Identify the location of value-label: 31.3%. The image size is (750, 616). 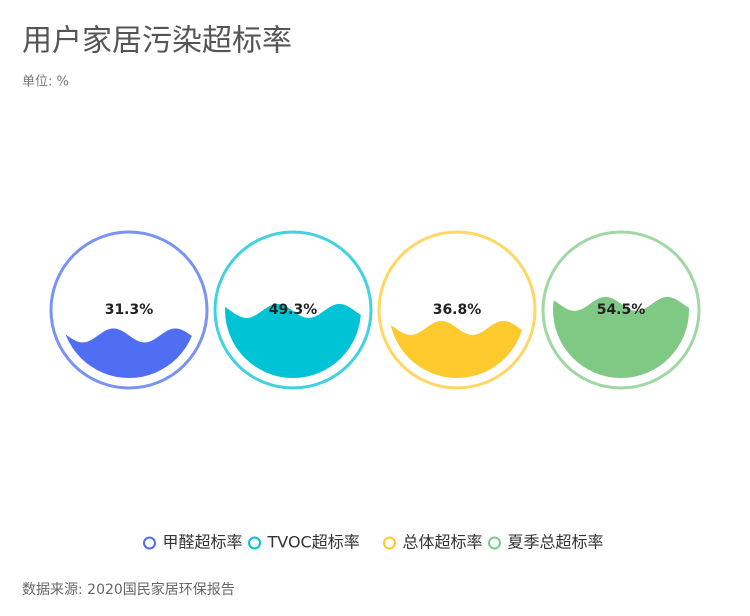
(129, 310).